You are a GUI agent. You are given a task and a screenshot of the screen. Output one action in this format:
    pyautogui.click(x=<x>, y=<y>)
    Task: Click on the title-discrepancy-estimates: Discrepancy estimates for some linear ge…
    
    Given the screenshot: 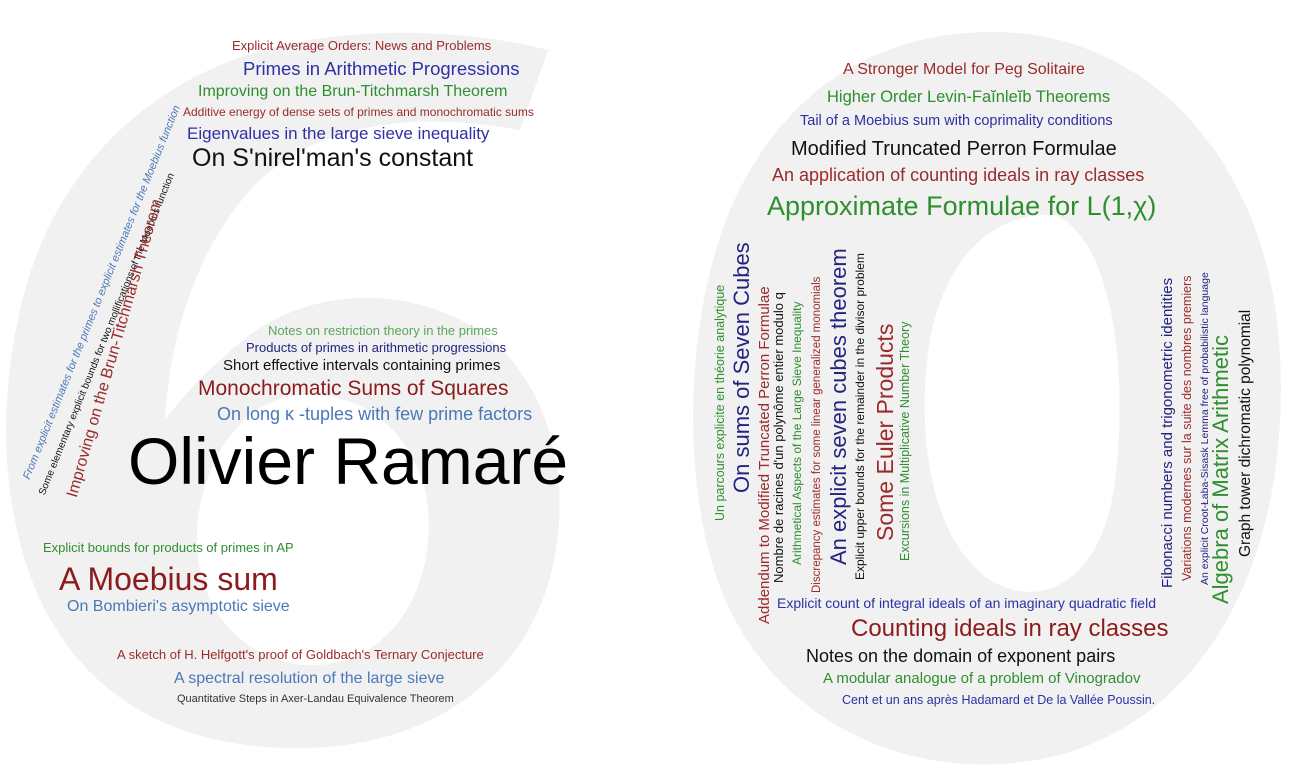 What is the action you would take?
    pyautogui.click(x=817, y=434)
    